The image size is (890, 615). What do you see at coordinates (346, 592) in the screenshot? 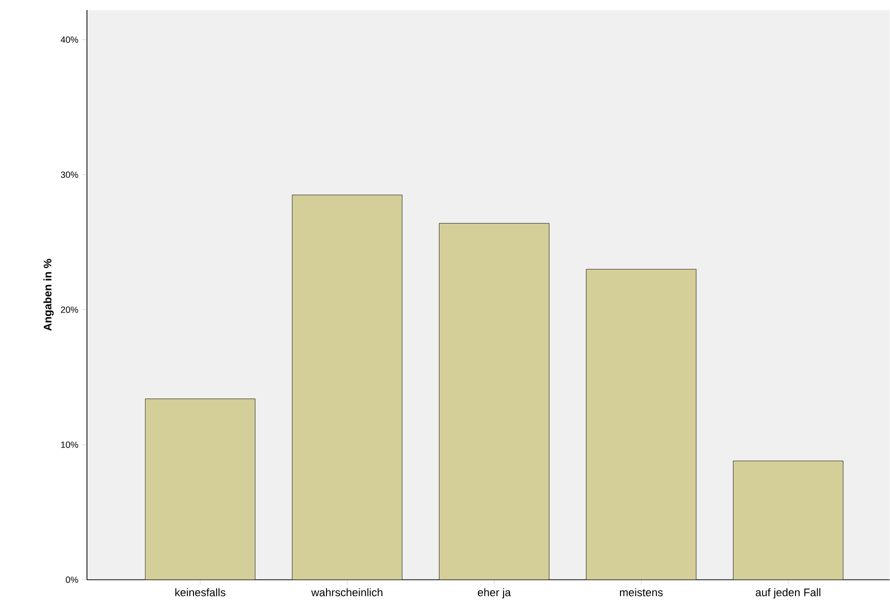
I see `x-tick-label: wahrscheinlich` at bounding box center [346, 592].